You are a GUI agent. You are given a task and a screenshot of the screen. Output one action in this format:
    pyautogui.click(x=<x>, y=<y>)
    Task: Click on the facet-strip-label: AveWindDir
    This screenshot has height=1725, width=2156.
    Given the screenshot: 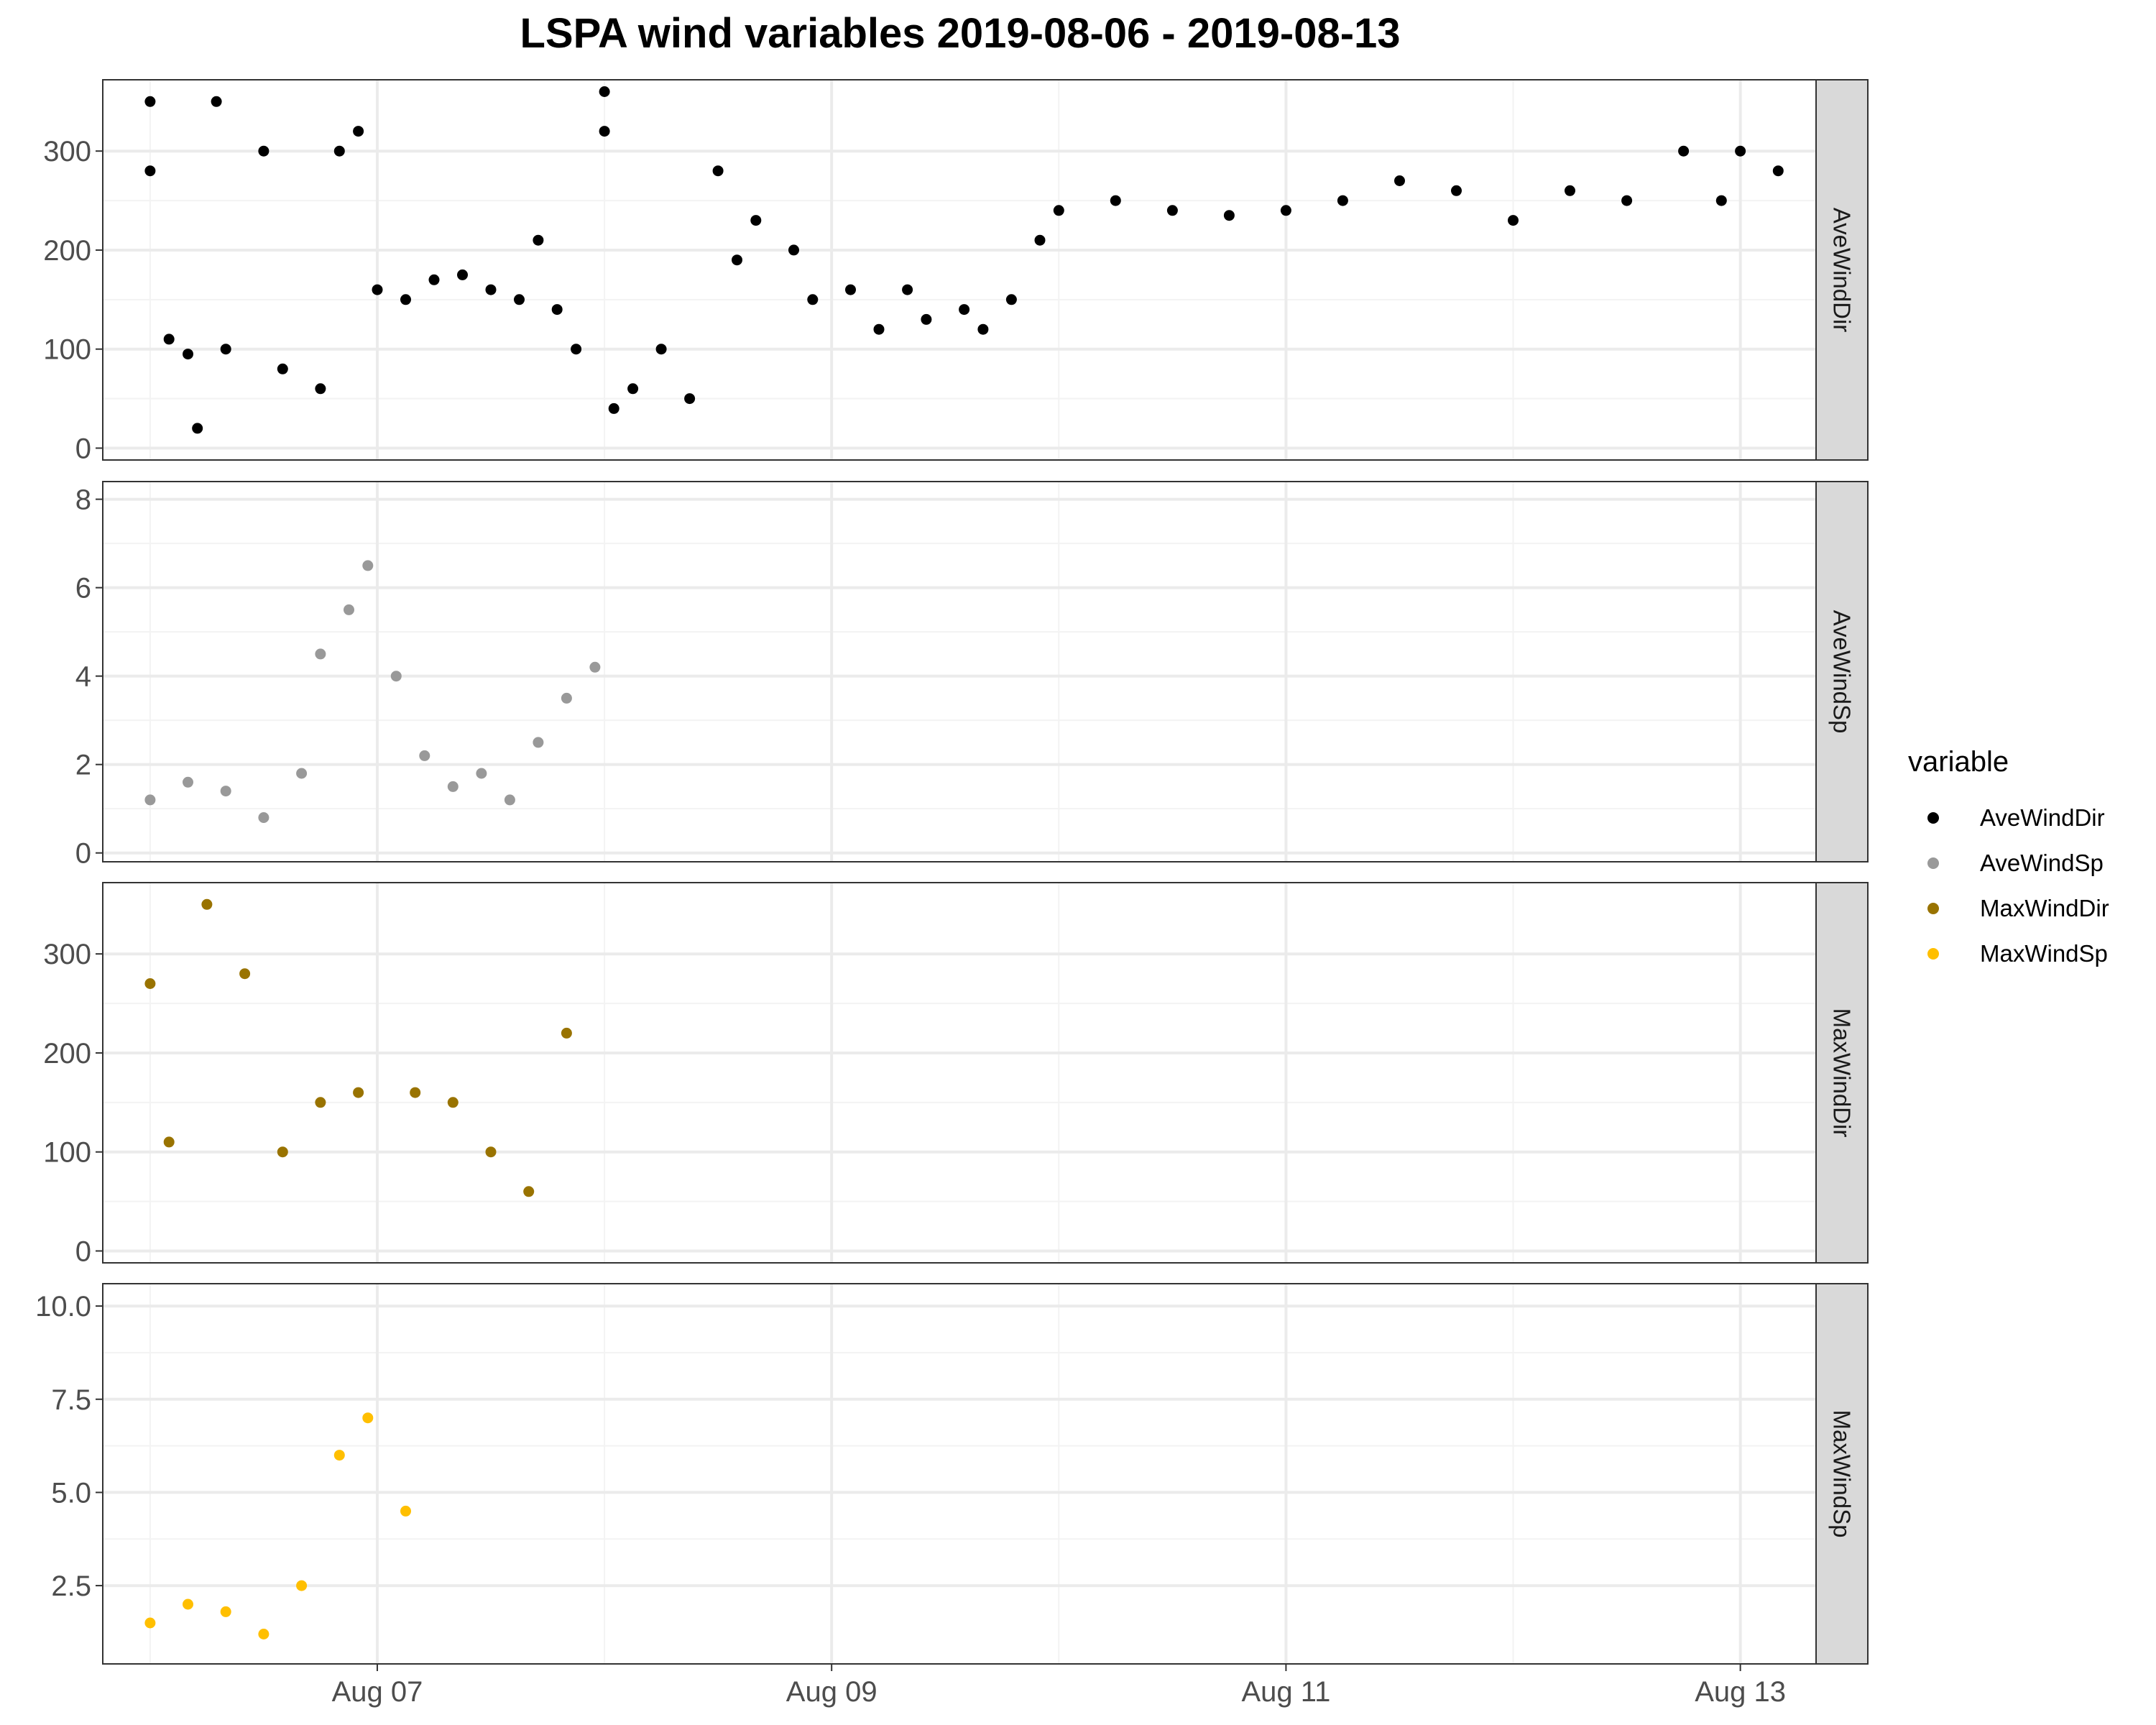 What is the action you would take?
    pyautogui.click(x=1843, y=270)
    